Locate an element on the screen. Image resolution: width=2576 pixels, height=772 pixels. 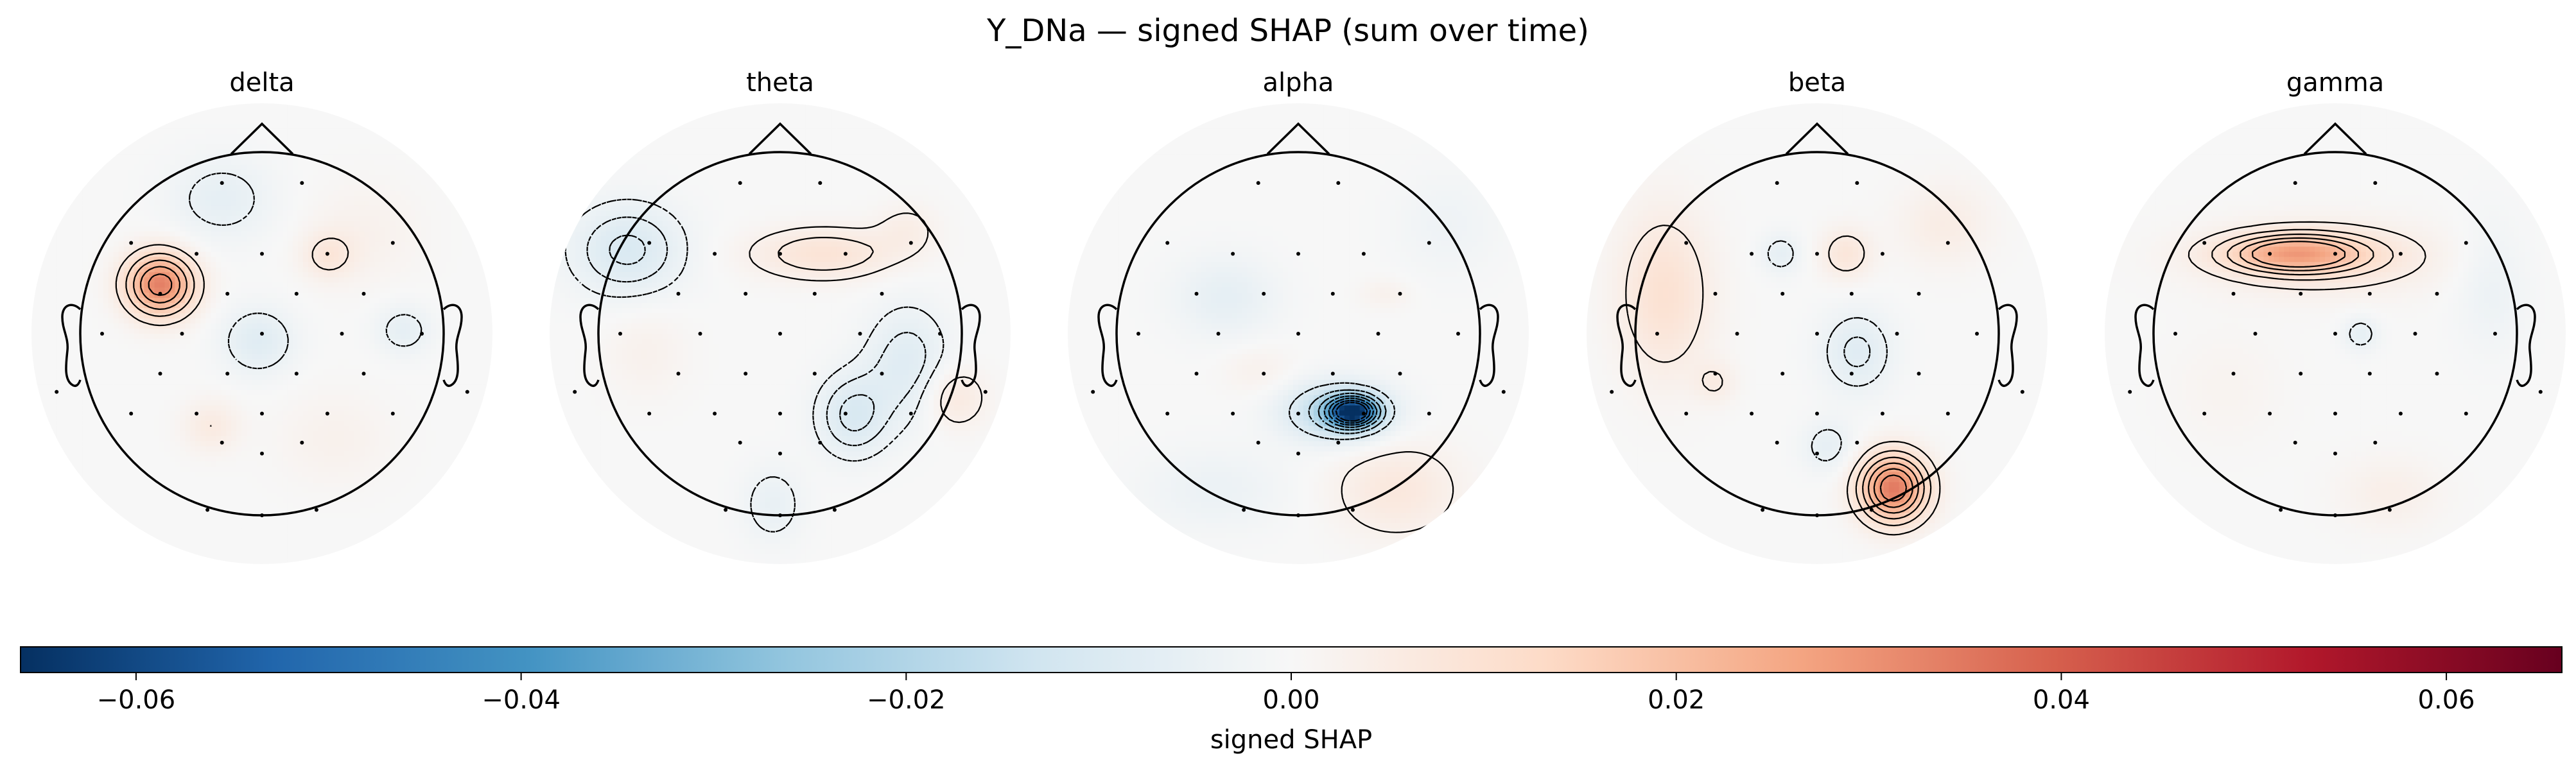
colorbar-tick-label: 0.04 is located at coordinates (2061, 700).